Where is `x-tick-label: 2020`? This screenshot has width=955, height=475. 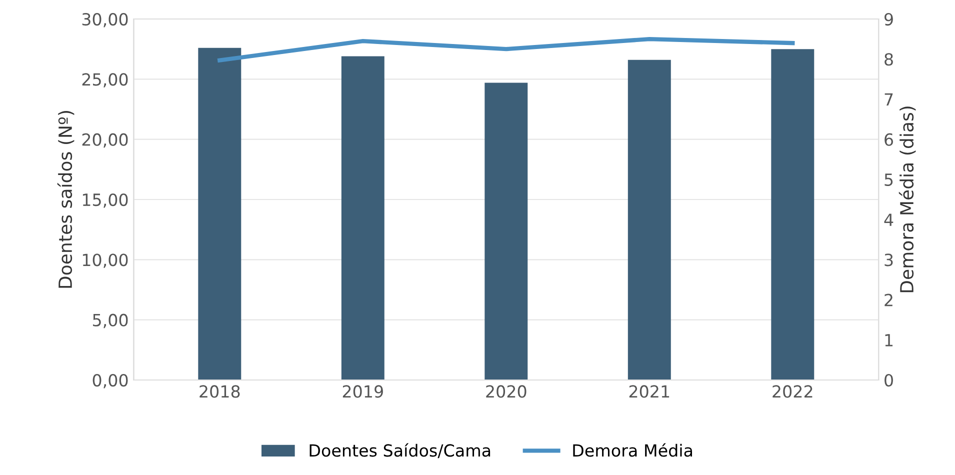
x-tick-label: 2020 is located at coordinates (506, 391).